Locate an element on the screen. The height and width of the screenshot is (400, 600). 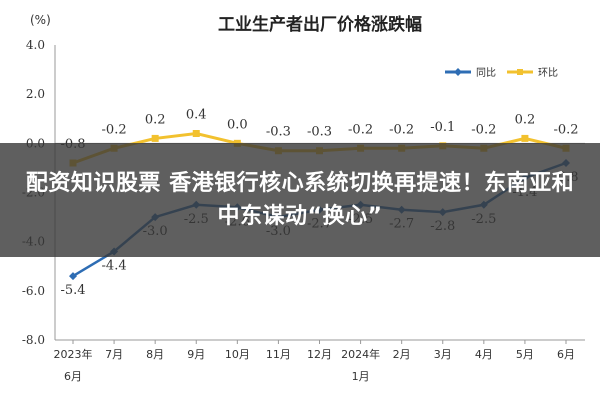
x-tick-label: 2023年 is located at coordinates (73, 354).